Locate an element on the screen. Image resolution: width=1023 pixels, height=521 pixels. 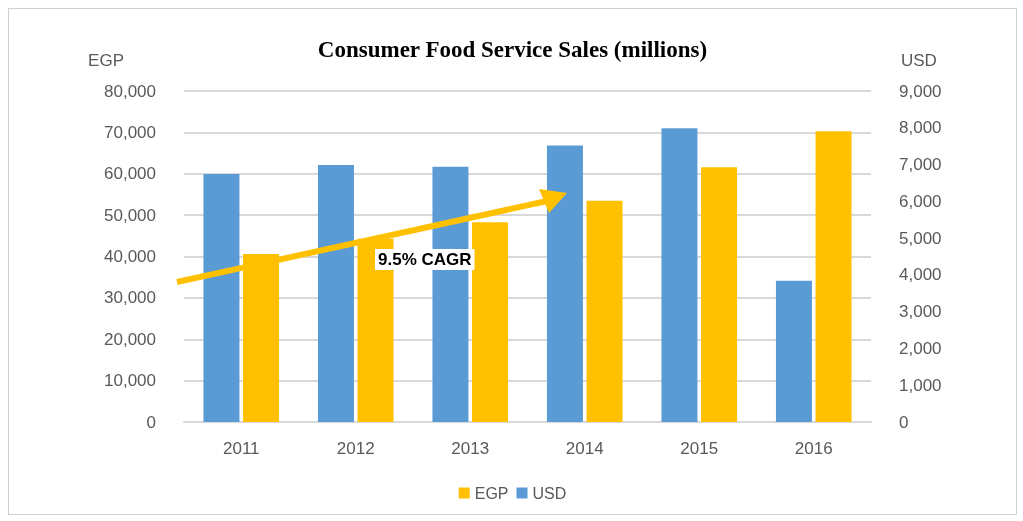
y2-tick-label: 5,000 is located at coordinates (920, 238).